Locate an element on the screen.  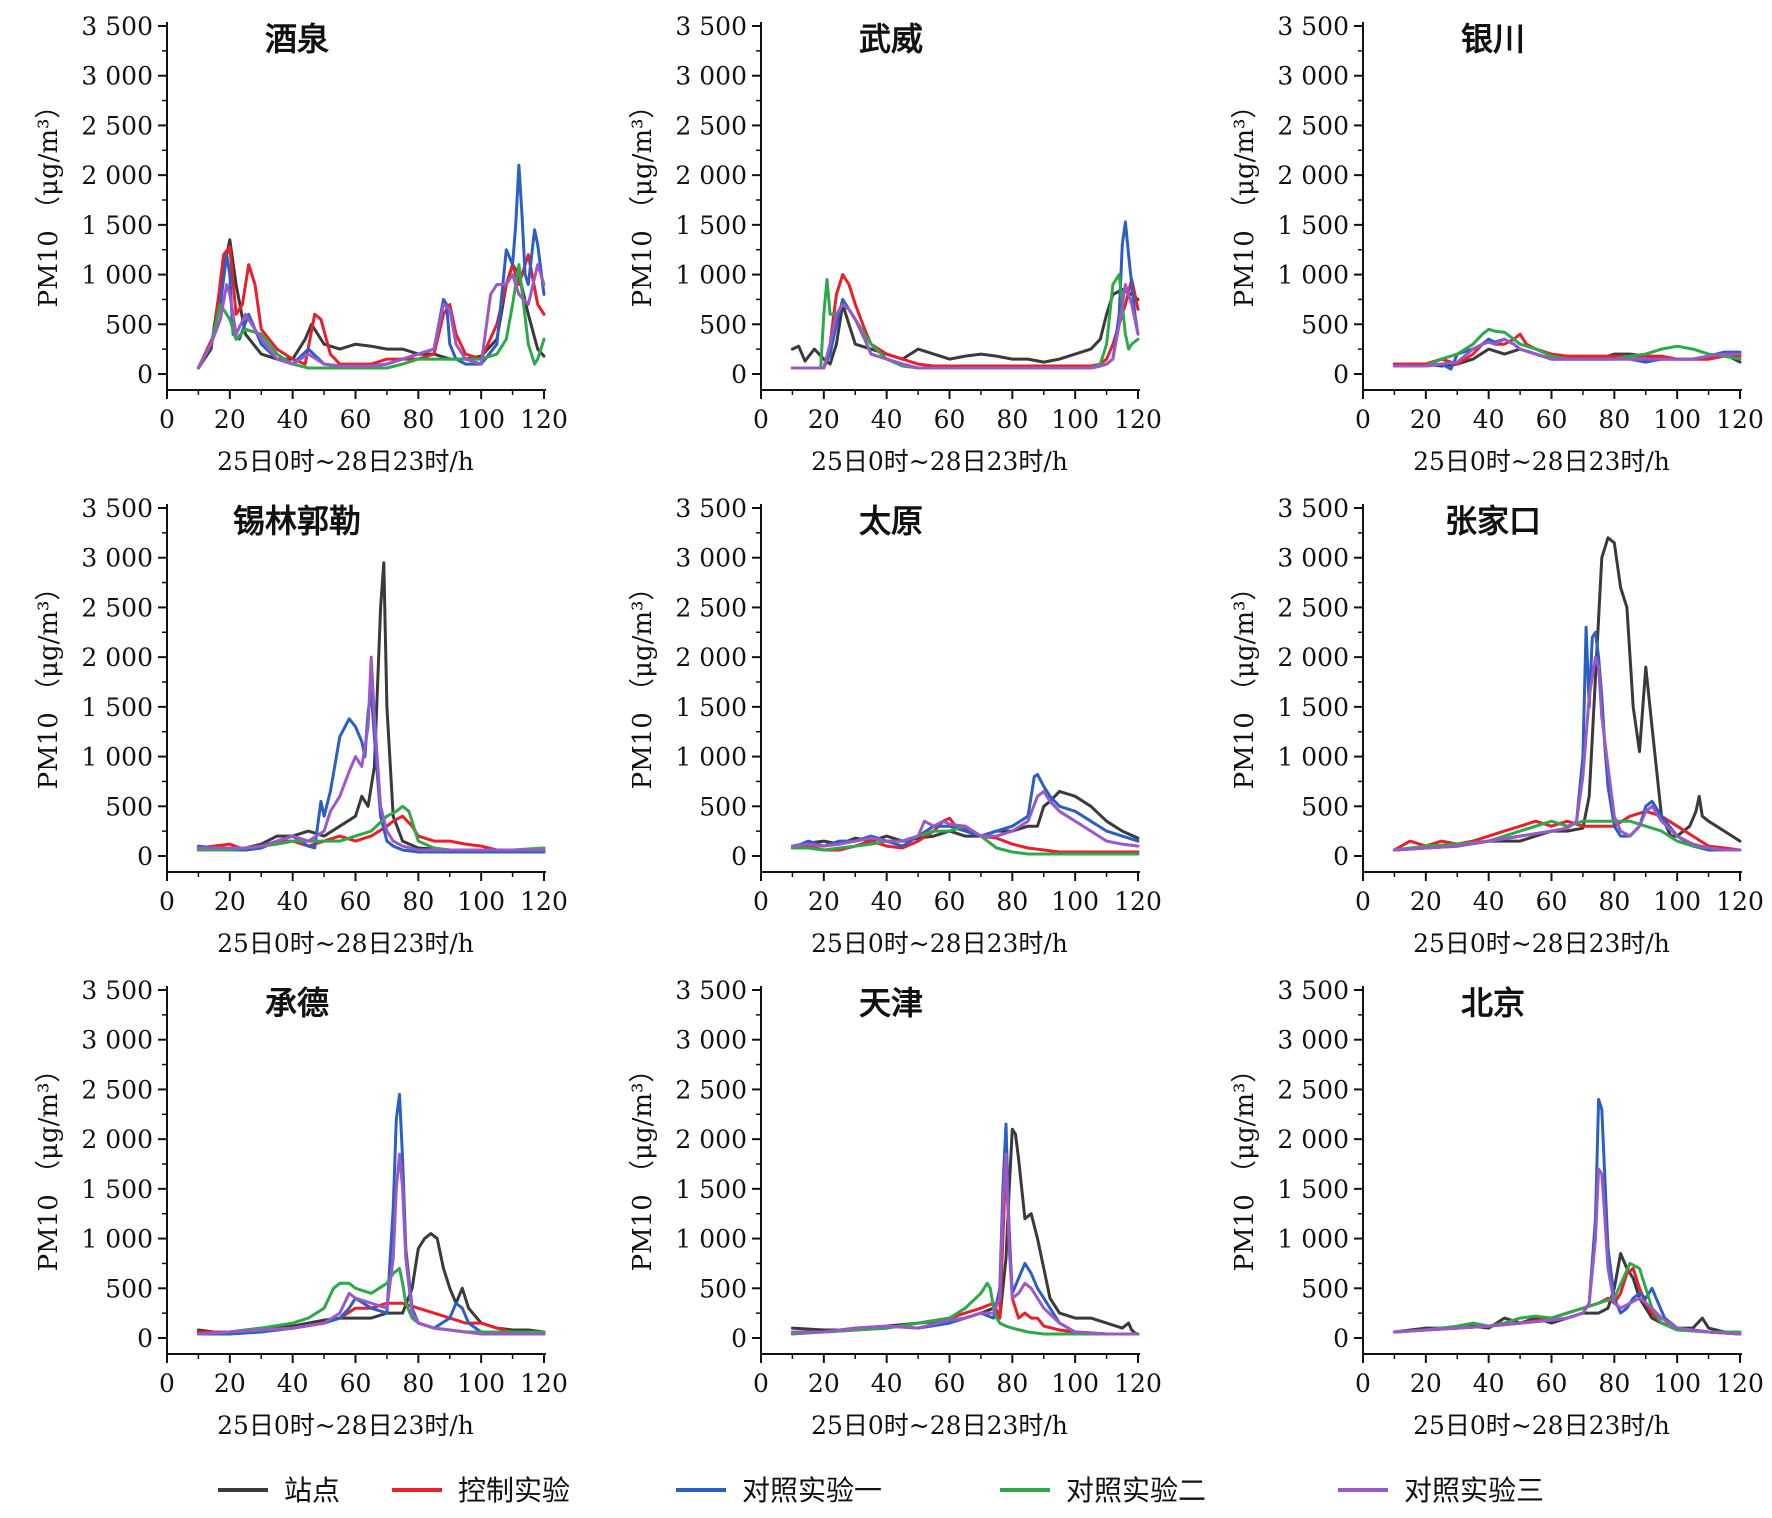
legend-item: 站点 is located at coordinates (279, 1490).